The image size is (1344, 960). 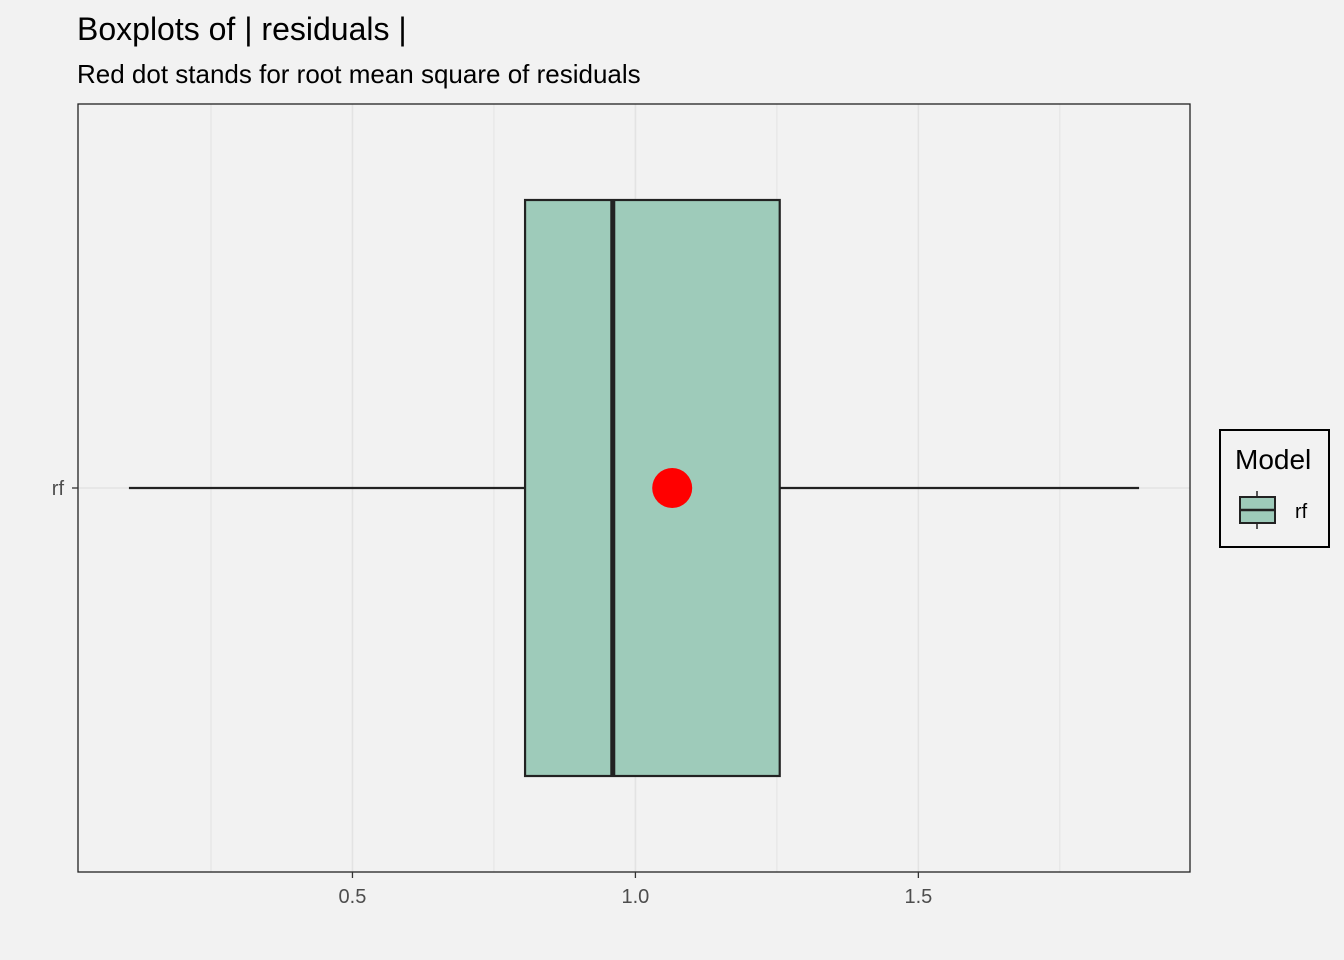 I want to click on legend-key-boxplot-icon, so click(x=1257, y=510).